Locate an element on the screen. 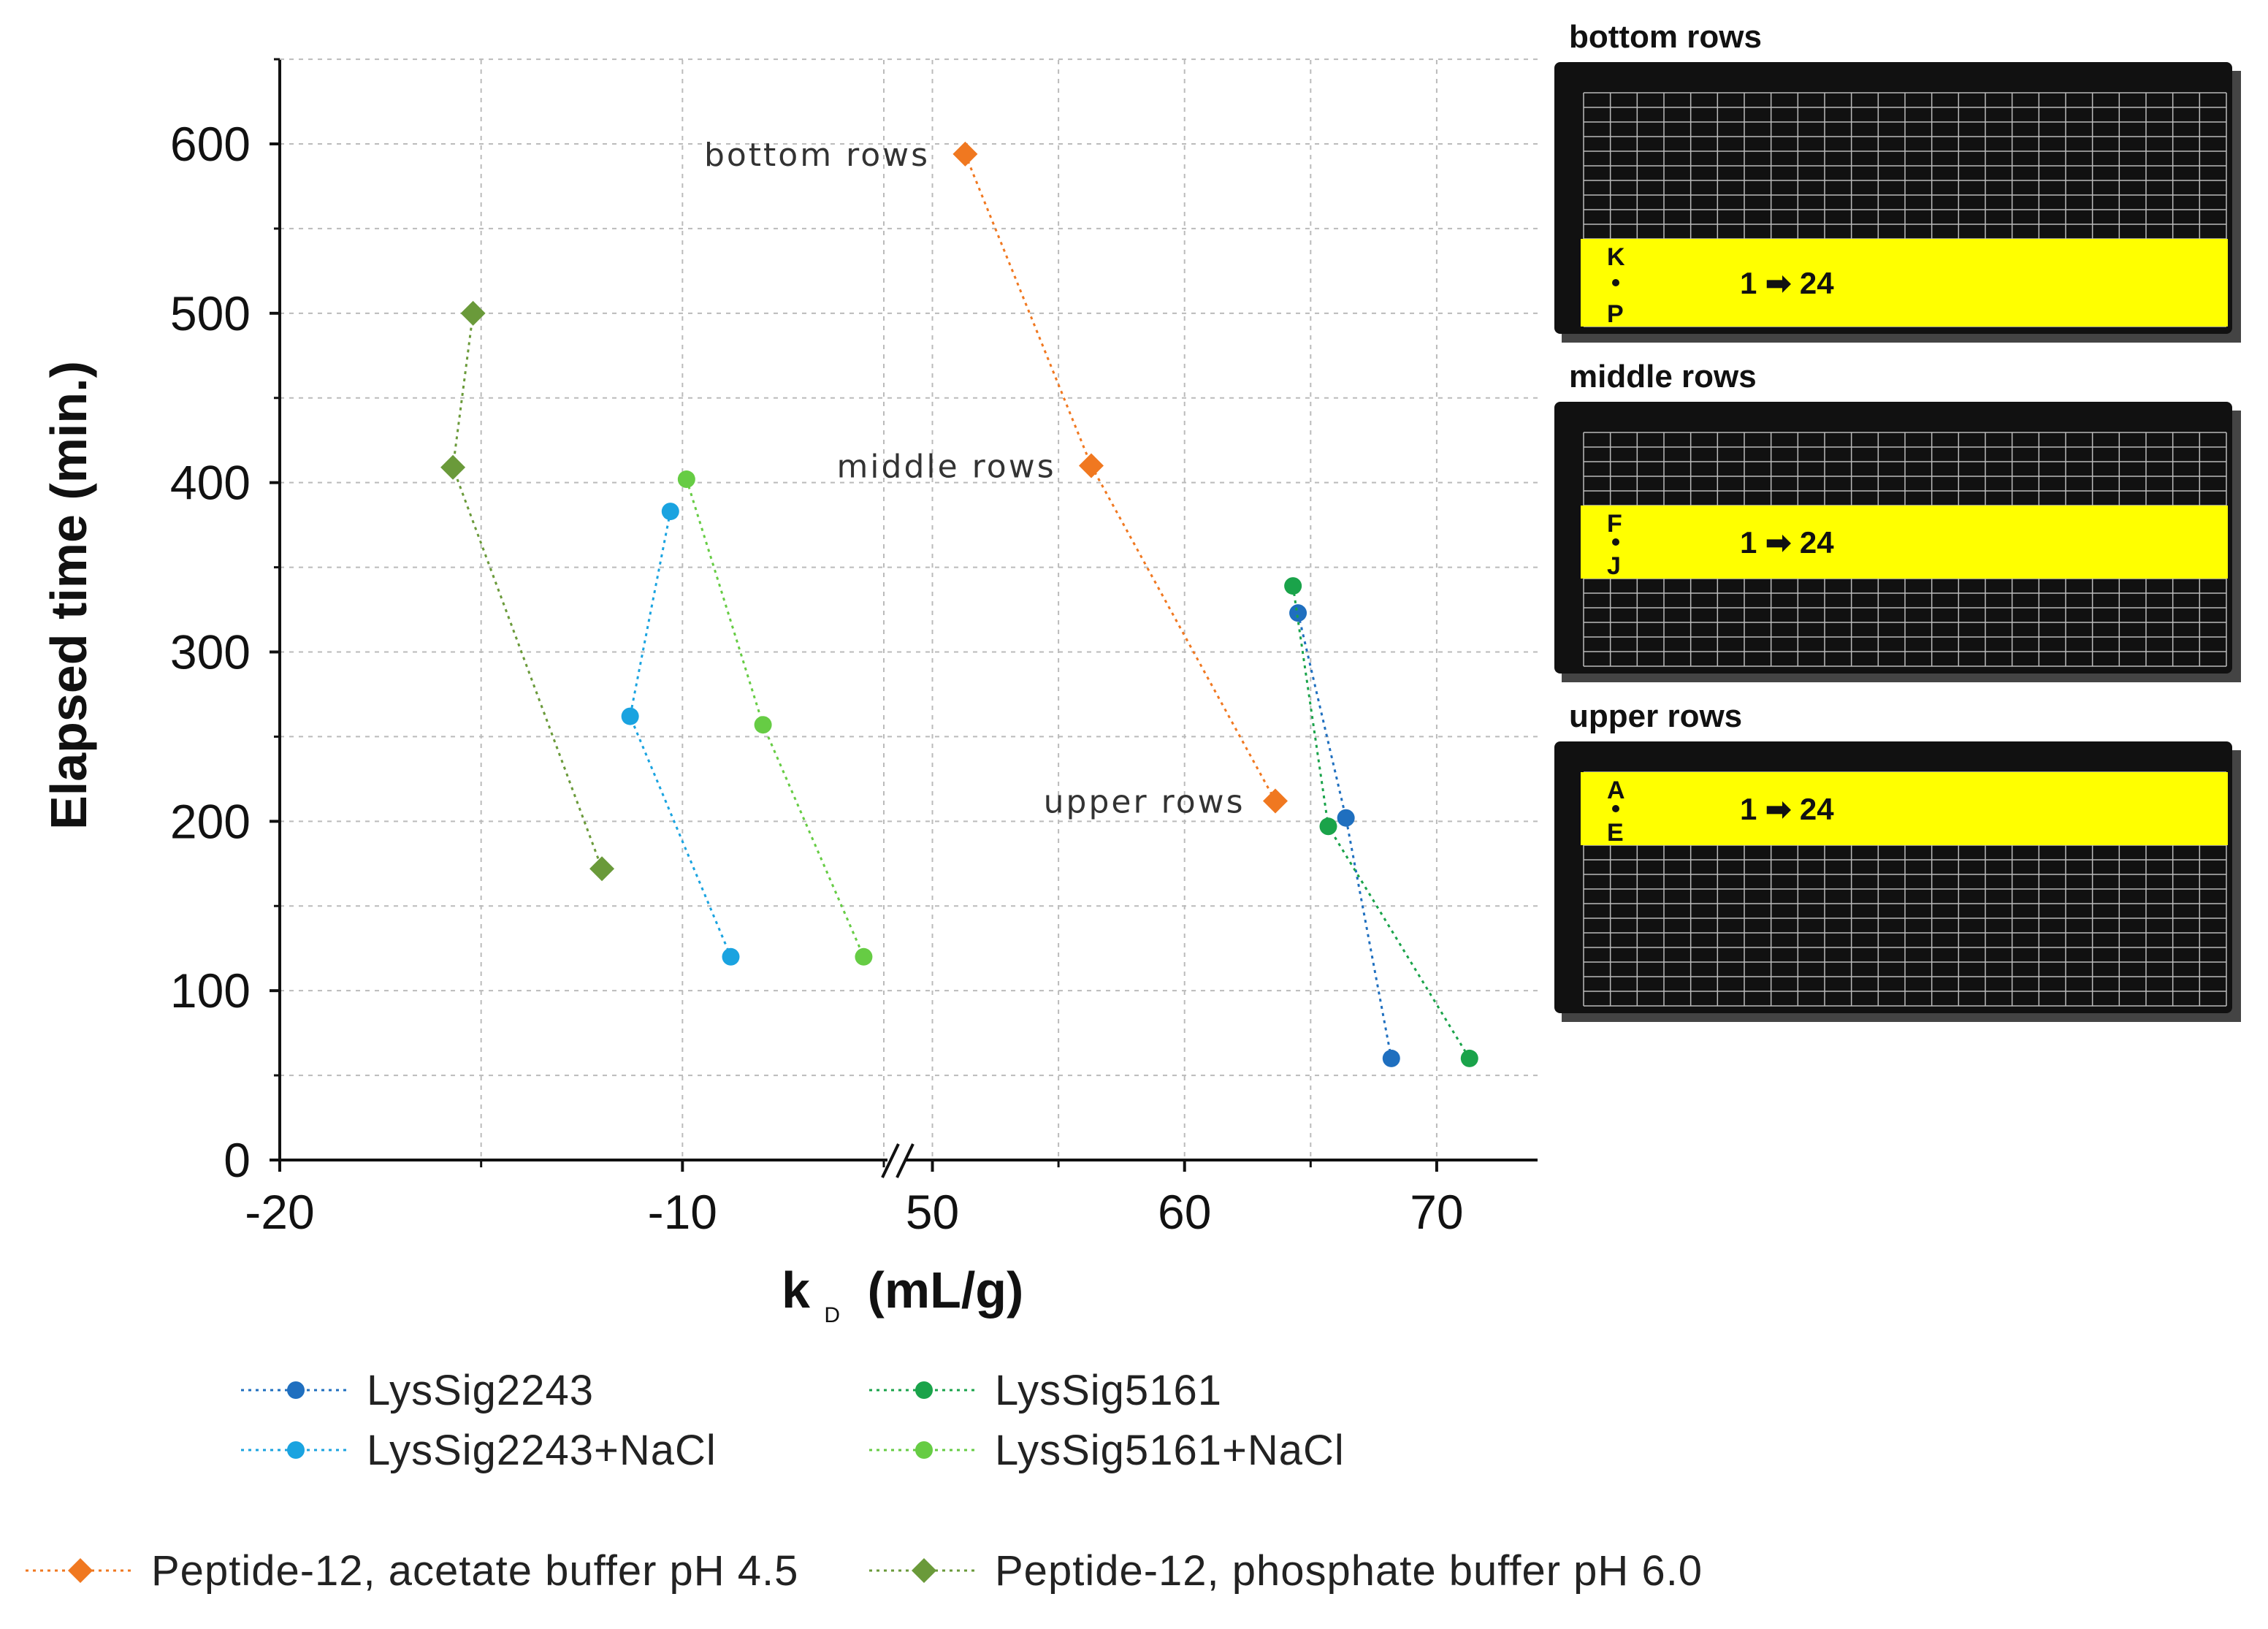 Image resolution: width=2268 pixels, height=1629 pixels. legend-item: LysSig5161+NaCl is located at coordinates (1107, 1450).